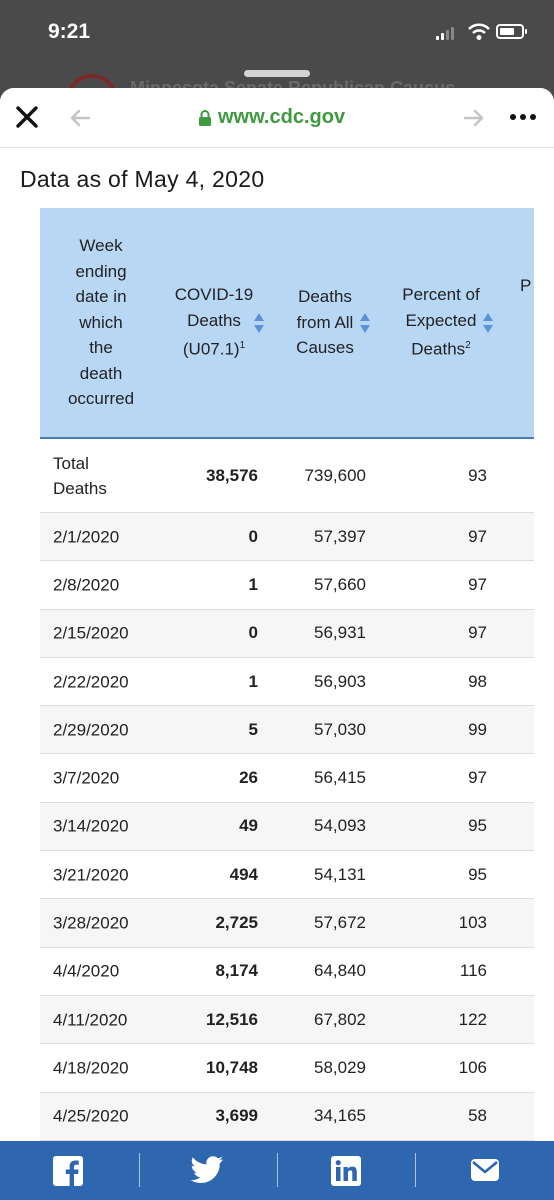 This screenshot has width=554, height=1200. Describe the element at coordinates (69, 31) in the screenshot. I see `status-time: 9:21` at that location.